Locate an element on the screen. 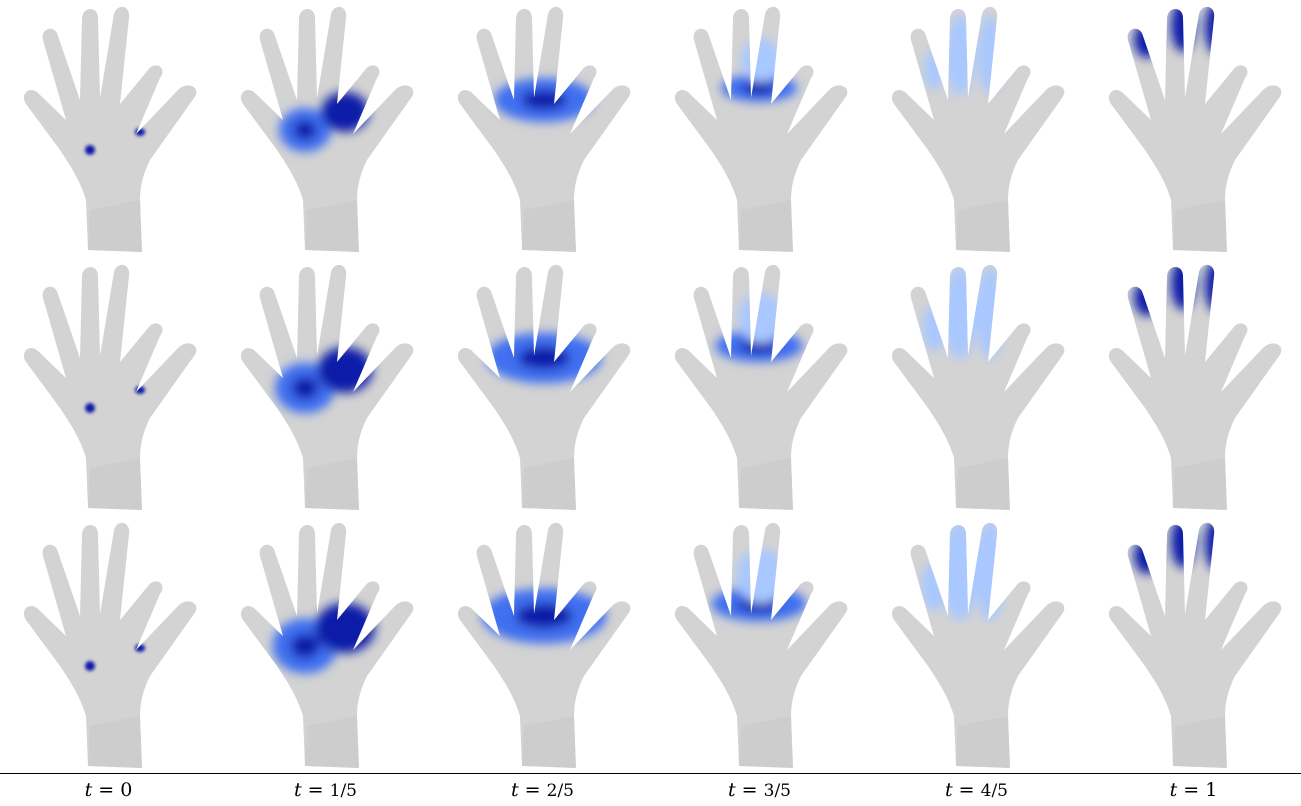  hand-panel-r3-c3 is located at coordinates (542, 645).